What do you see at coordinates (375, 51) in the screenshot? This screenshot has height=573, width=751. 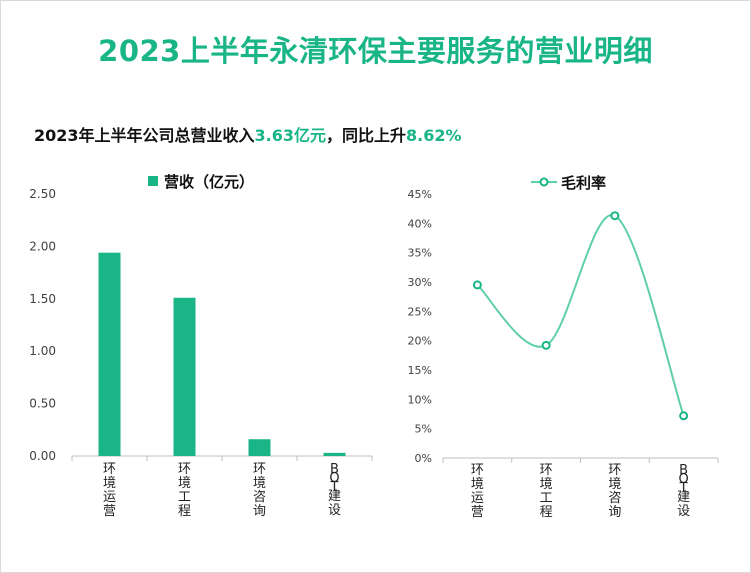 I see `page-title: 2023上半年永清环保主要服务的营业明细` at bounding box center [375, 51].